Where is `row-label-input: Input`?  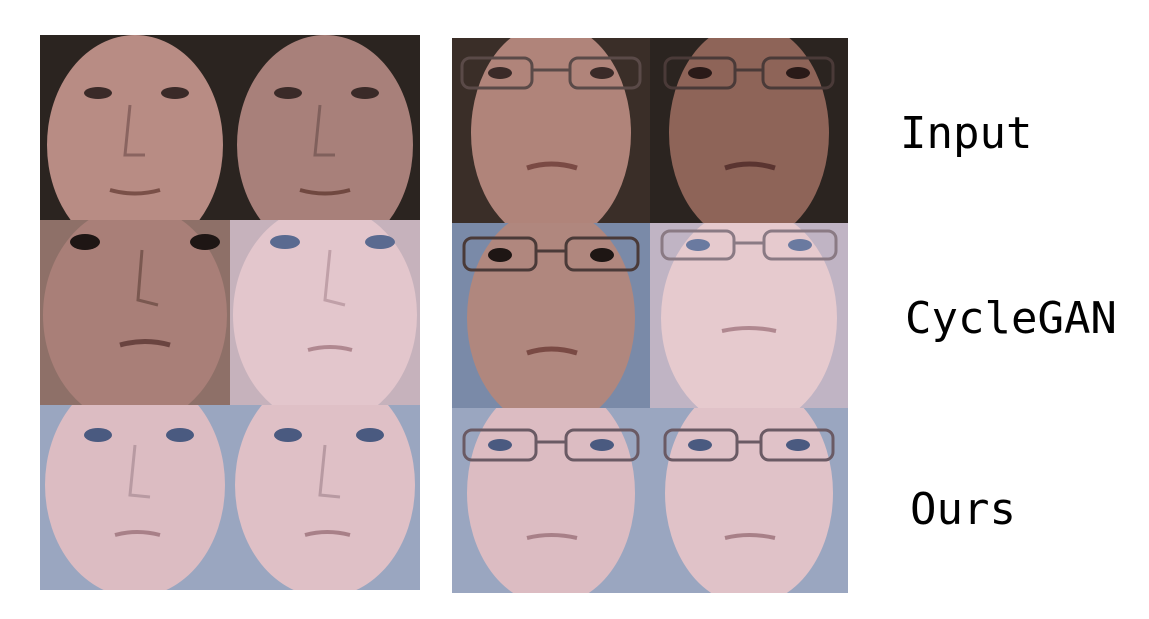 row-label-input: Input is located at coordinates (966, 133).